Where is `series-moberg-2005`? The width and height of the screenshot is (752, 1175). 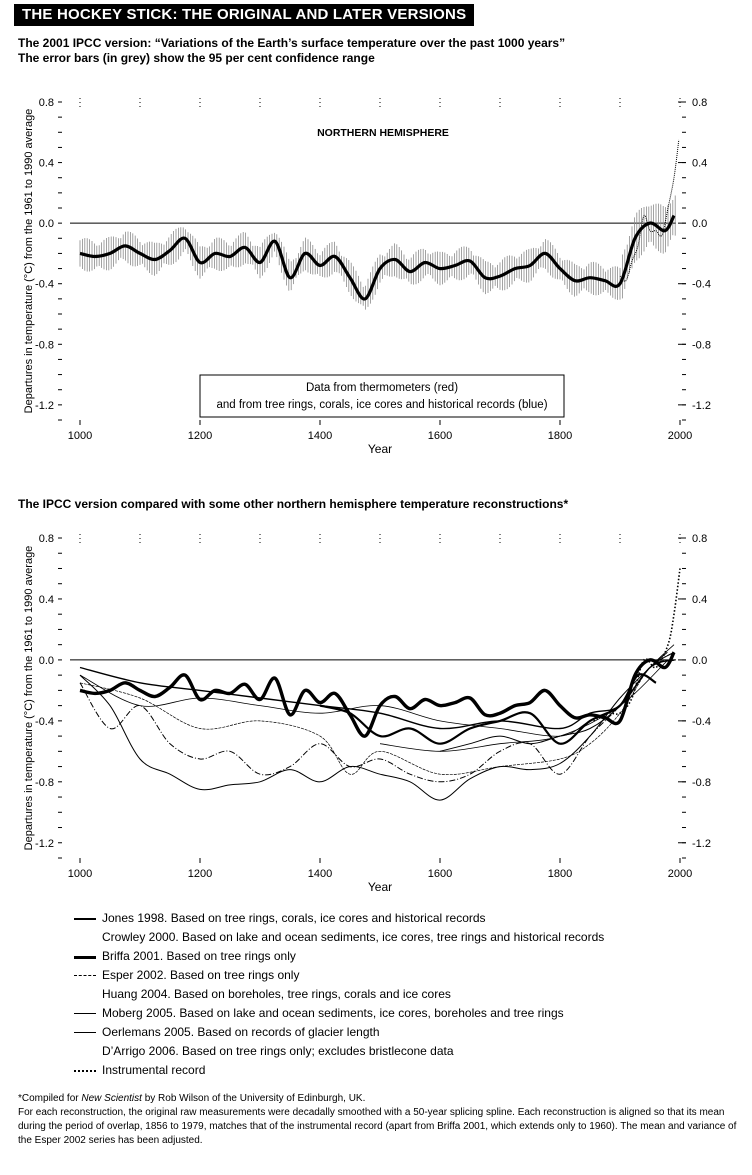
series-moberg-2005 is located at coordinates (373, 726).